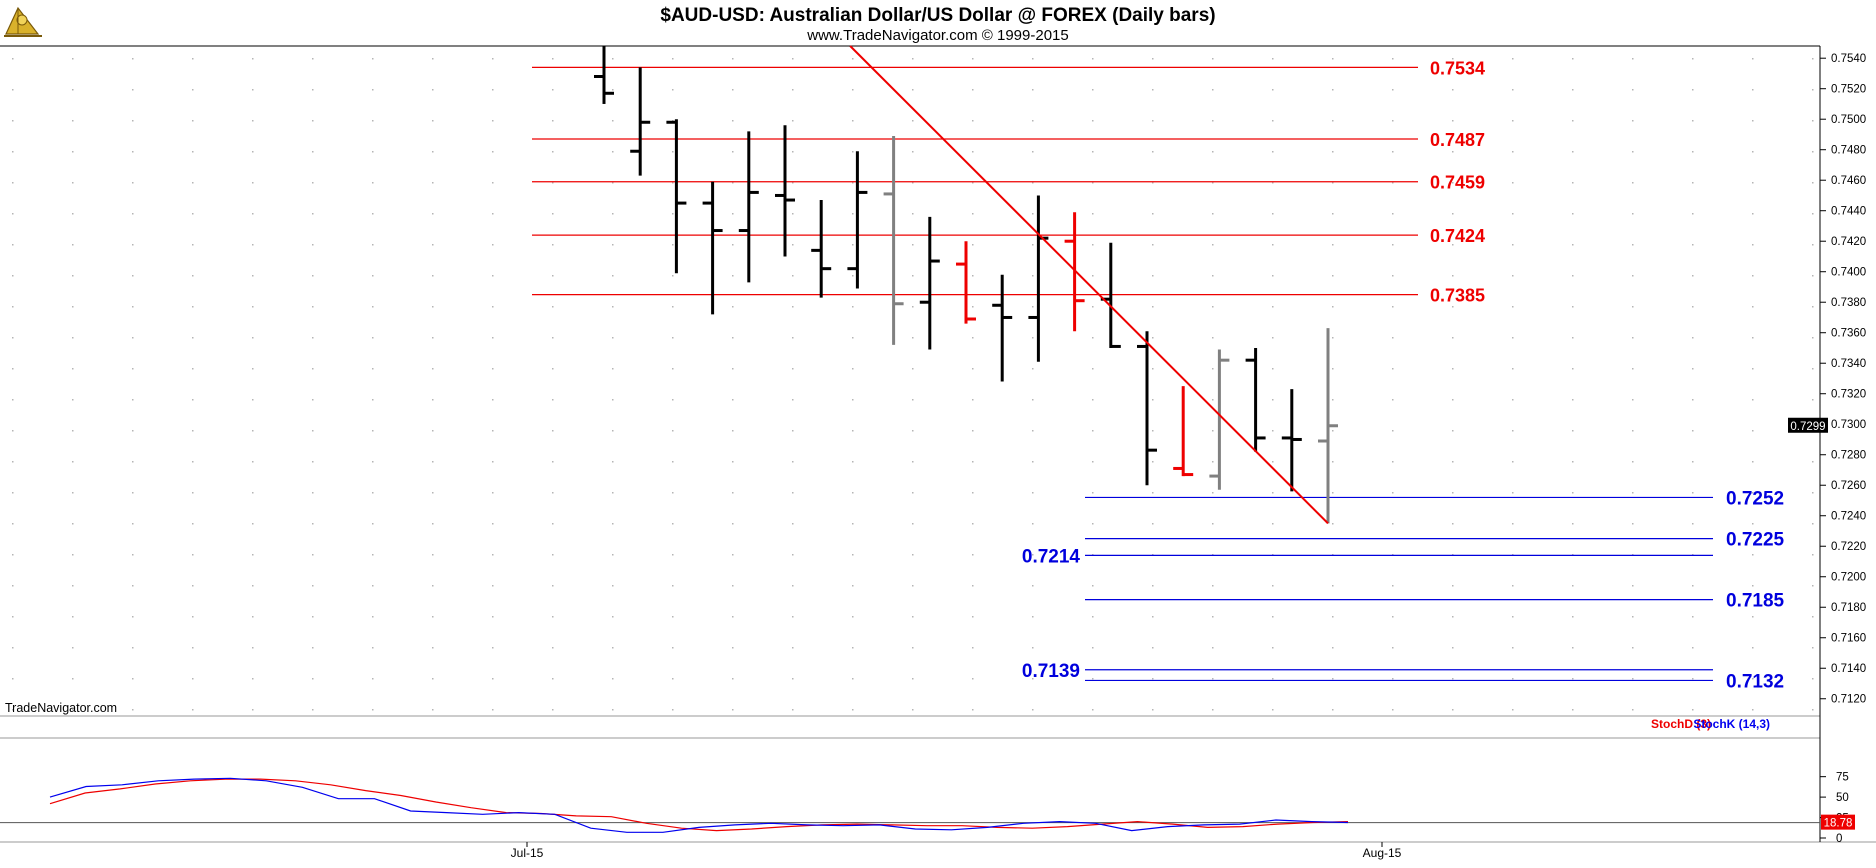 The image size is (1876, 868). Describe the element at coordinates (1382, 853) in the screenshot. I see `time-tick-label: Aug-15` at that location.